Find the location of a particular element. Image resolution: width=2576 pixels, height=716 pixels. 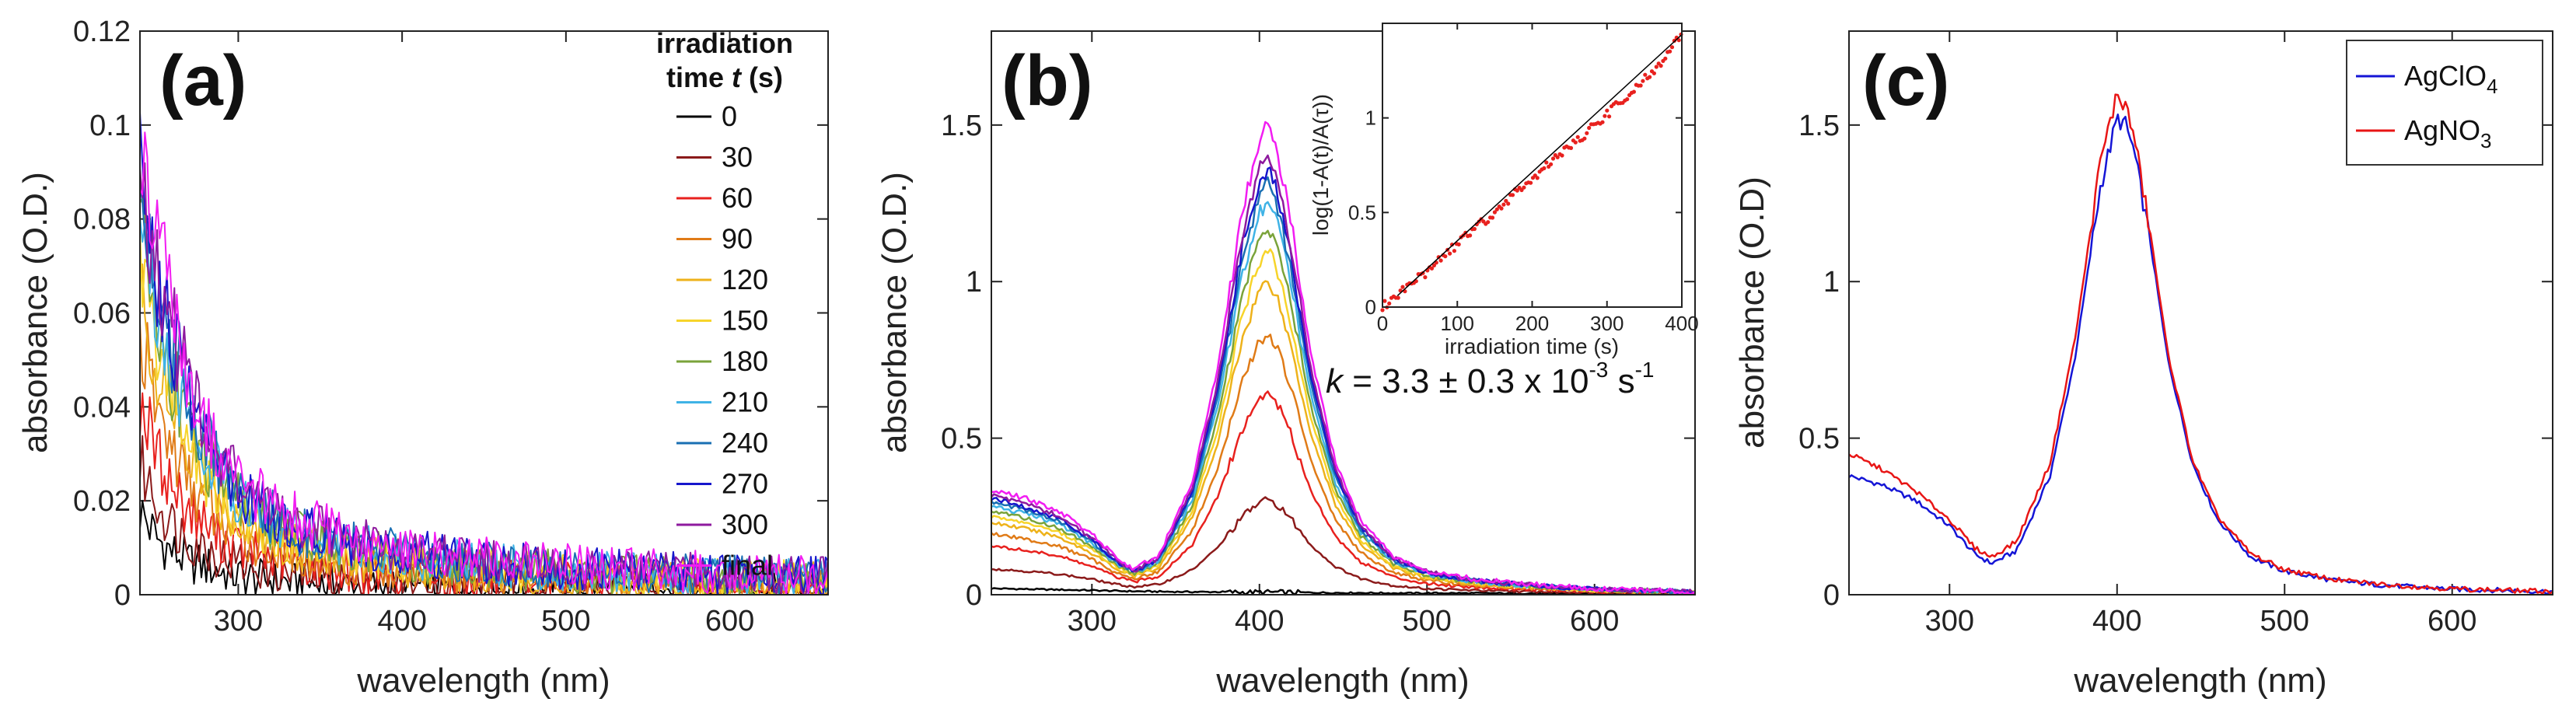

panel-c-legend-box is located at coordinates (2444, 103).